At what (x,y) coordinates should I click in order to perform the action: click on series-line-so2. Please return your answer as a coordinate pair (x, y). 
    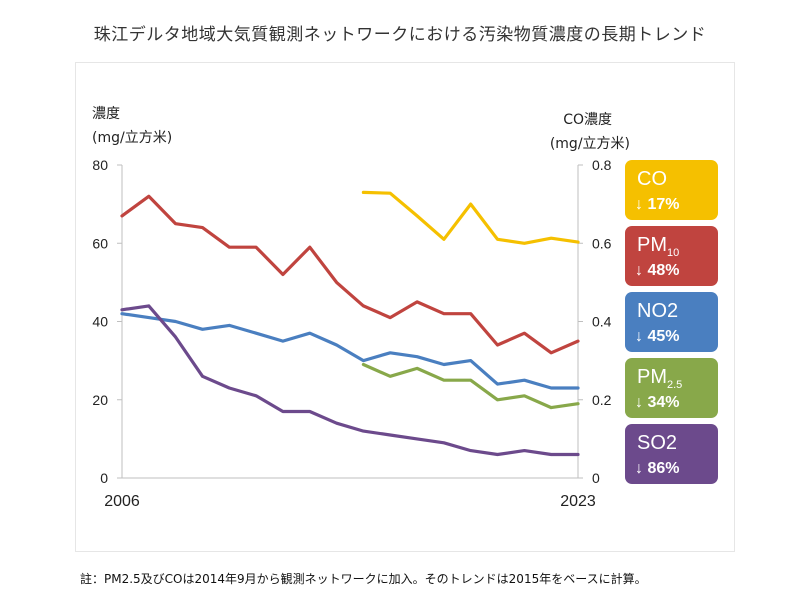
    Looking at the image, I should click on (350, 380).